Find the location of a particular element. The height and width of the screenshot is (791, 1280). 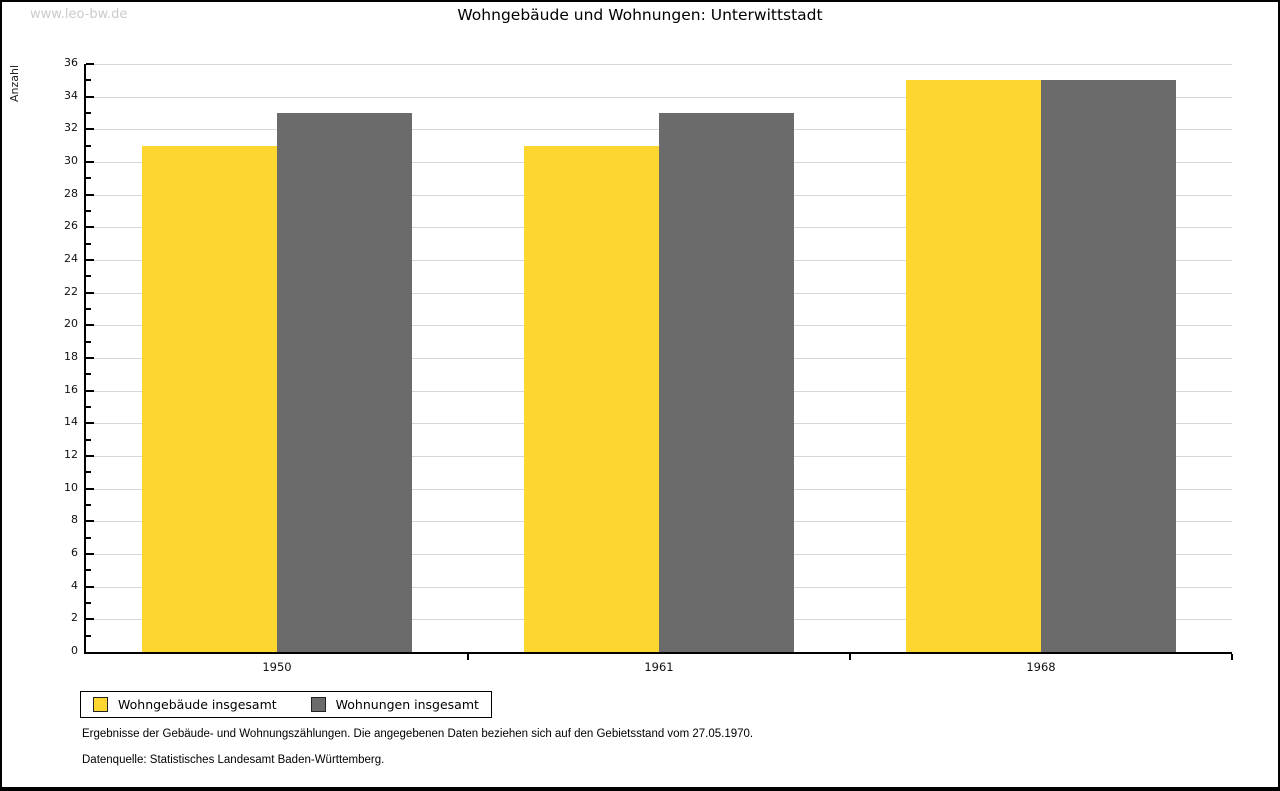

x-tick-label-1961: 1961 is located at coordinates (659, 667).